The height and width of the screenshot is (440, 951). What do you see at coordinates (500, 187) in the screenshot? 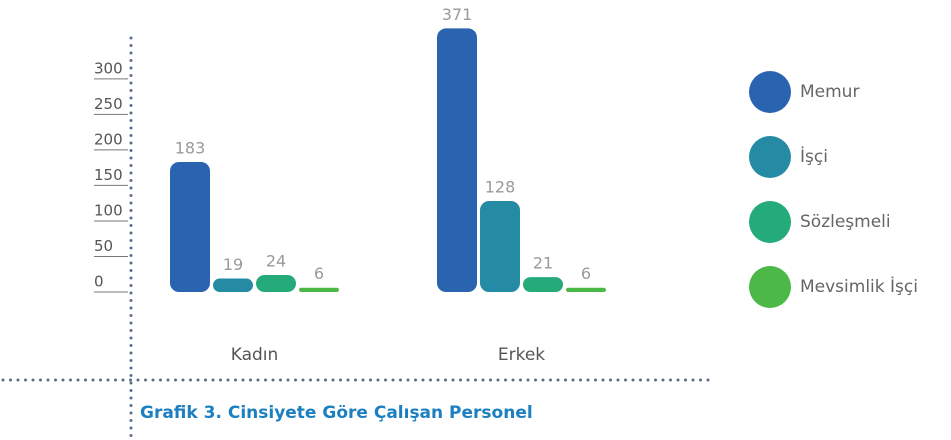
I see `value-label: 128` at bounding box center [500, 187].